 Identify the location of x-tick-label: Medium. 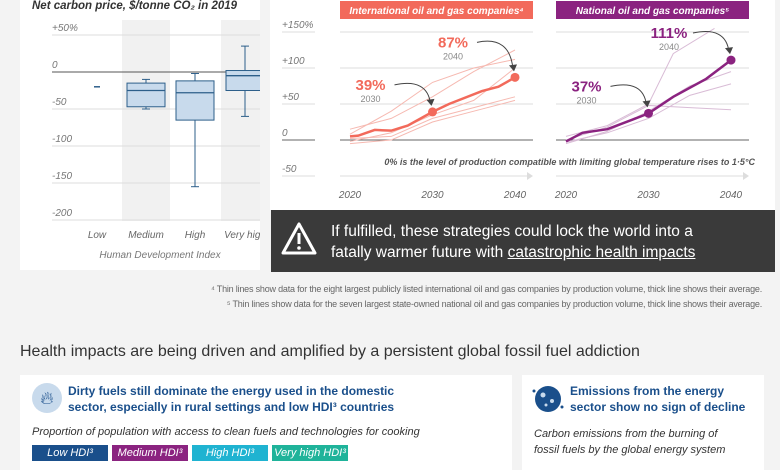
(146, 235).